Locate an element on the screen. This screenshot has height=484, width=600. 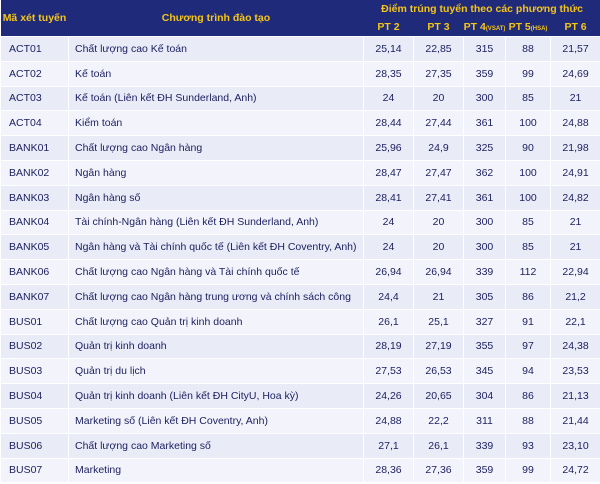
score: 362 is located at coordinates (484, 172).